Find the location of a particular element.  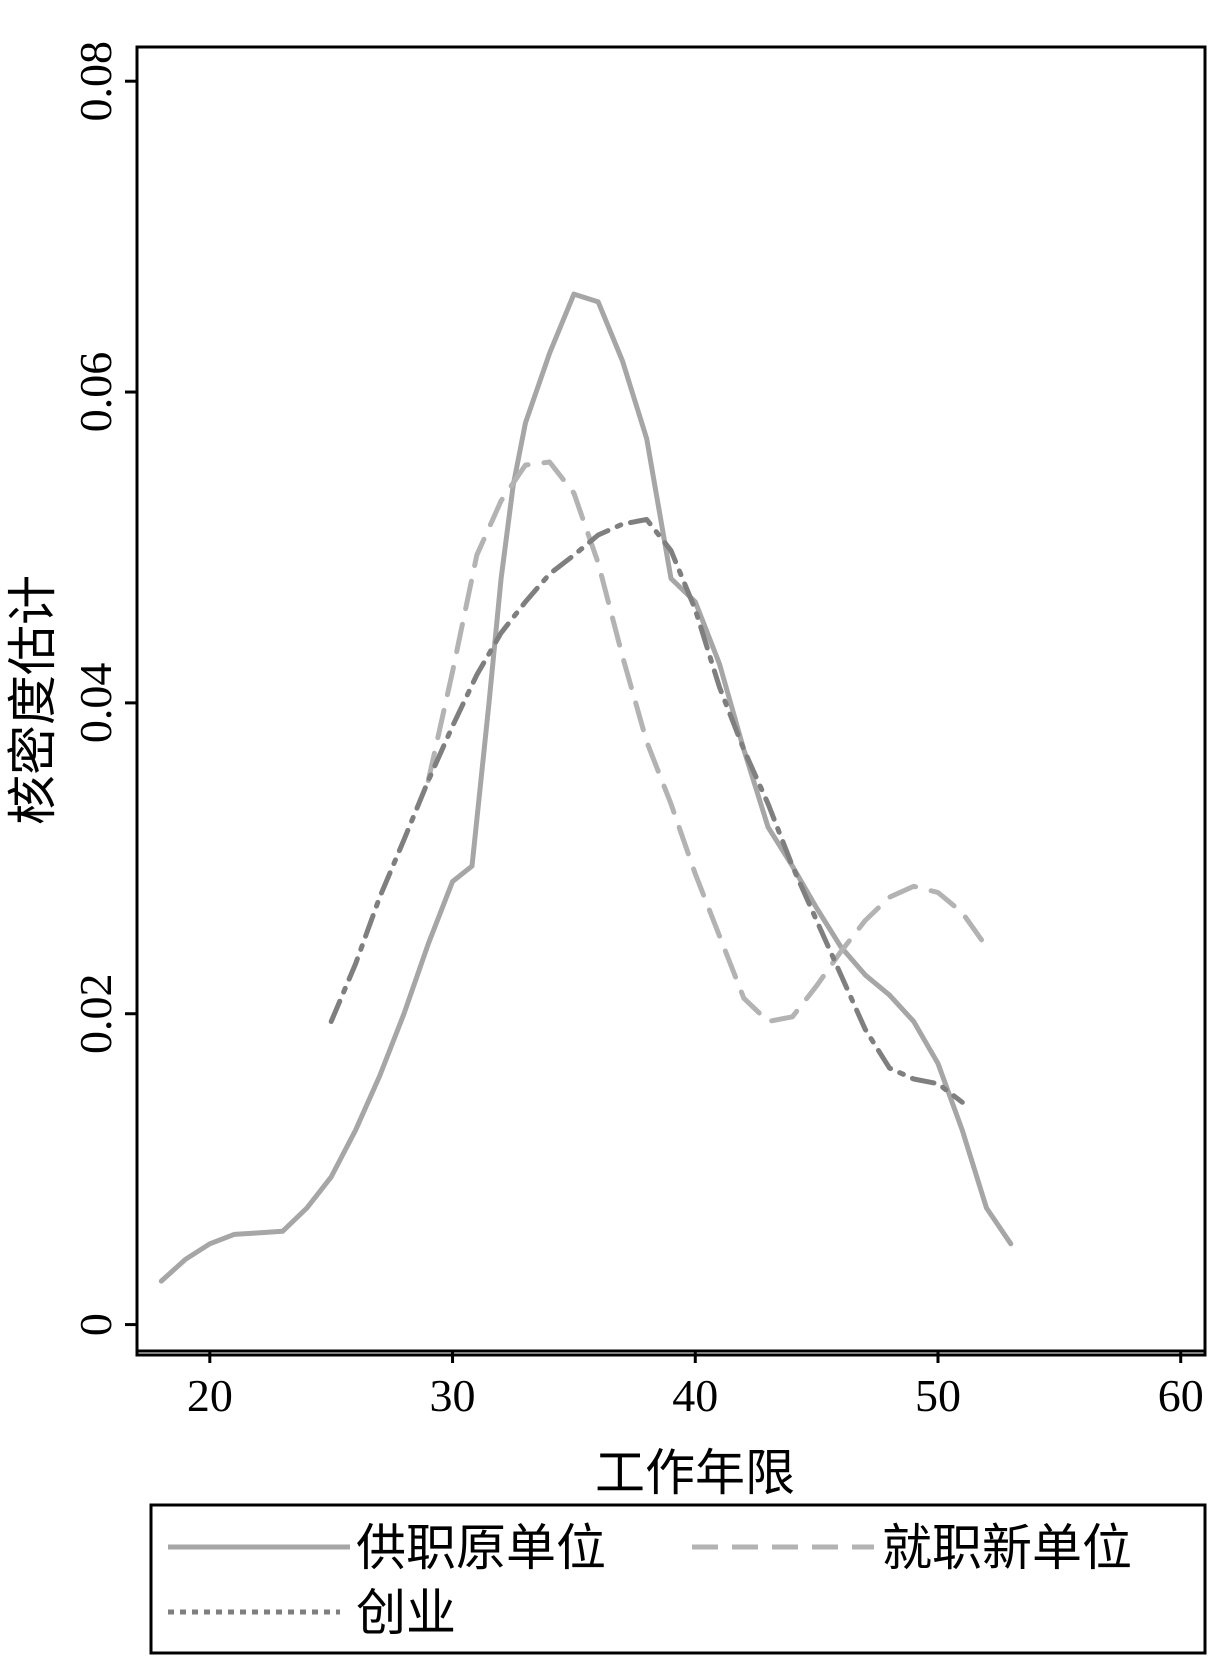

legend: 供职原单位 就职新单位 创业 is located at coordinates (678, 1579).